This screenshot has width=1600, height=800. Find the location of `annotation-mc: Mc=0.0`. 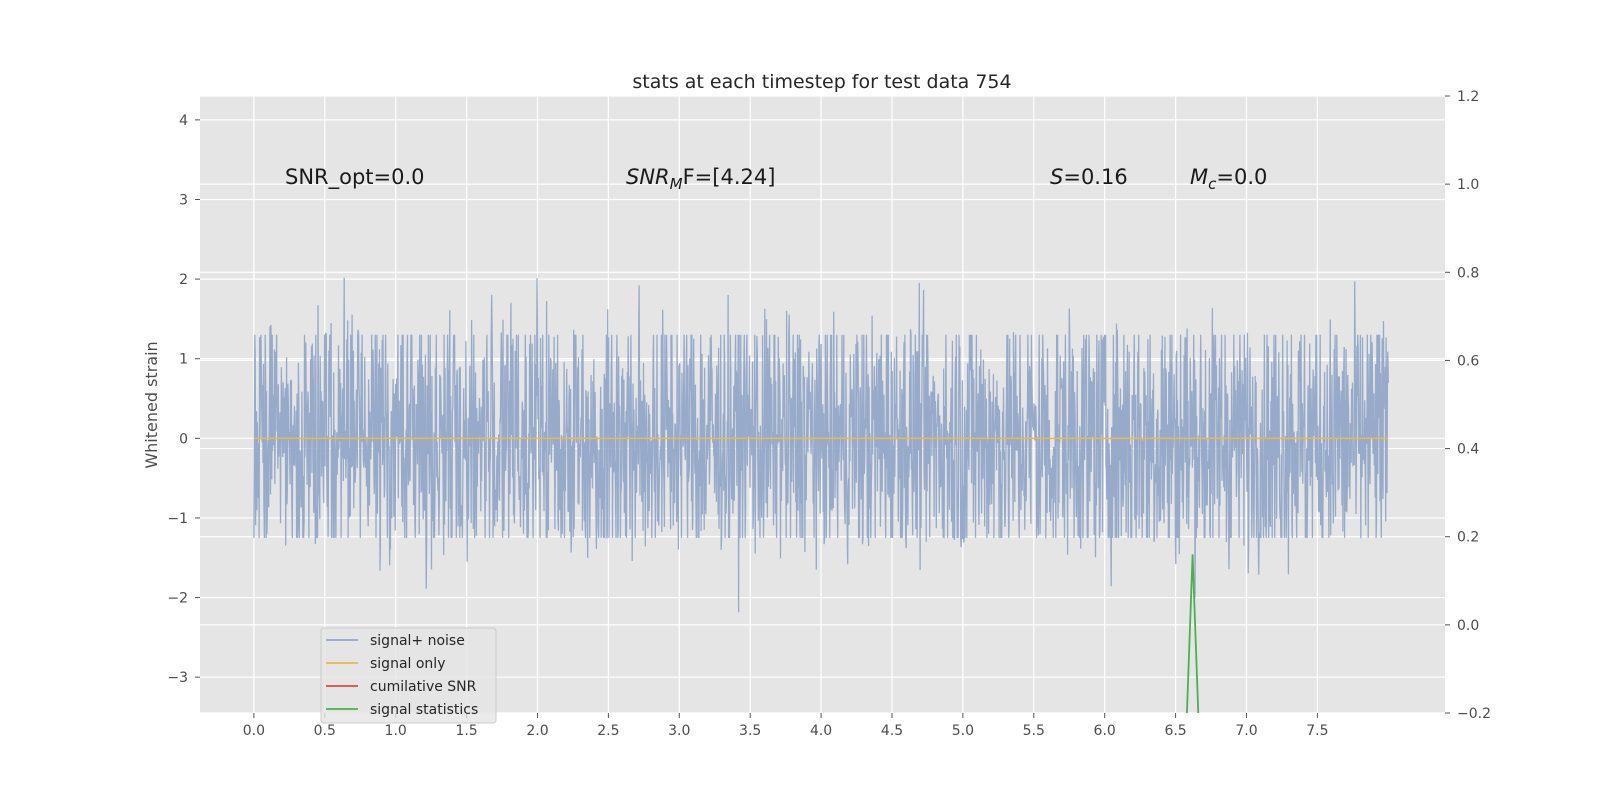

annotation-mc: Mc=0.0 is located at coordinates (1228, 179).